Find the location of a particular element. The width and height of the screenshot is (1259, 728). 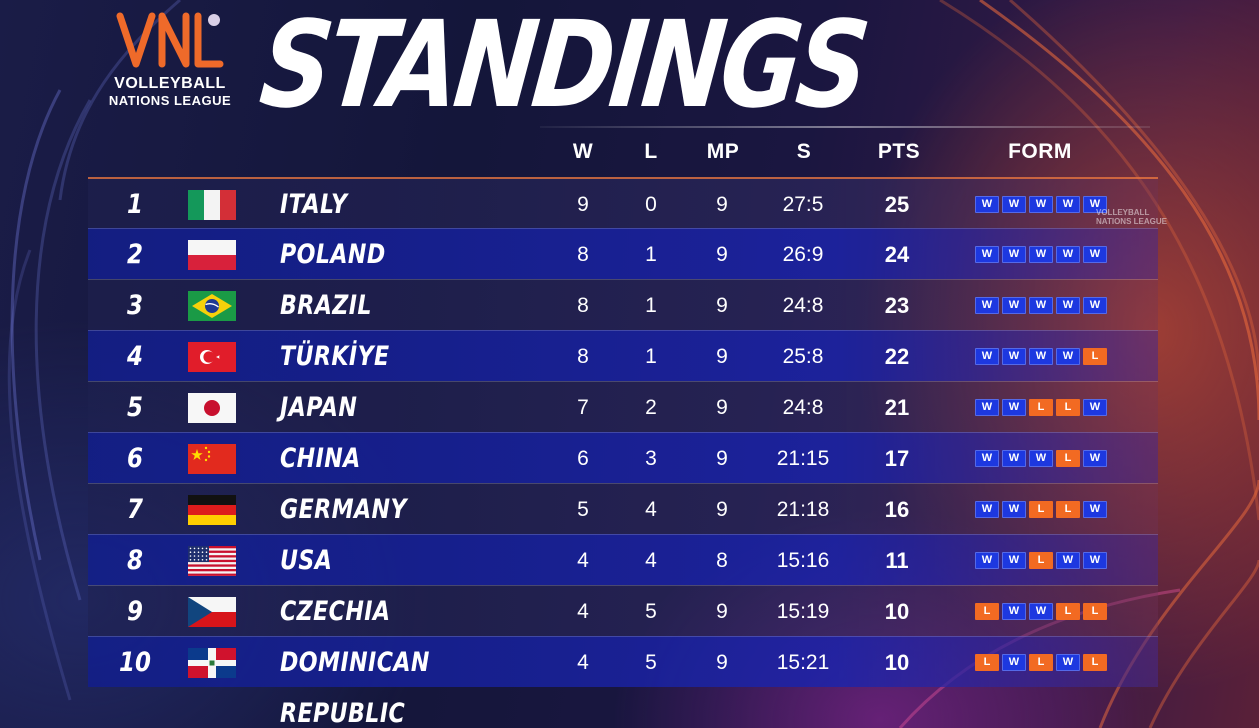

column-header-s: S is located at coordinates (804, 151).